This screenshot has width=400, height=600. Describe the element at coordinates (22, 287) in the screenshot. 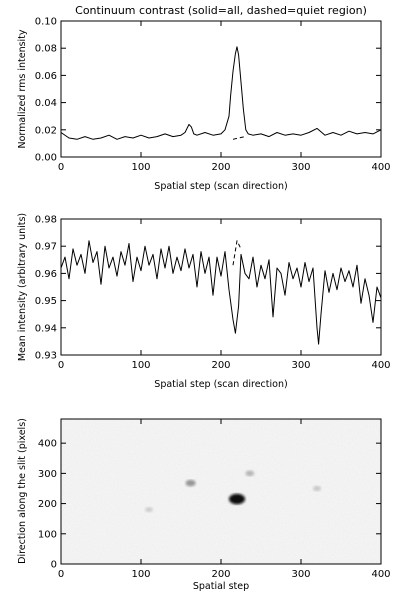

I see `y-axis-label: Mean intensity (arbitrary units)` at that location.